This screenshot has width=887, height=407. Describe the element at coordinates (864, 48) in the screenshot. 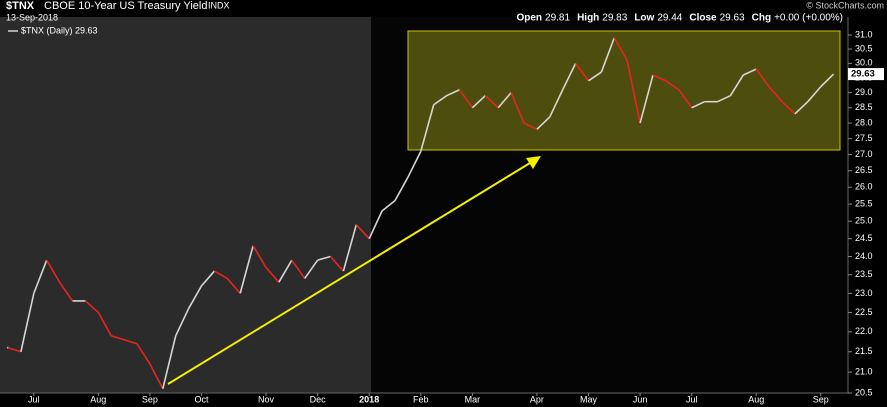

I see `y-tick-label: 30.5` at that location.